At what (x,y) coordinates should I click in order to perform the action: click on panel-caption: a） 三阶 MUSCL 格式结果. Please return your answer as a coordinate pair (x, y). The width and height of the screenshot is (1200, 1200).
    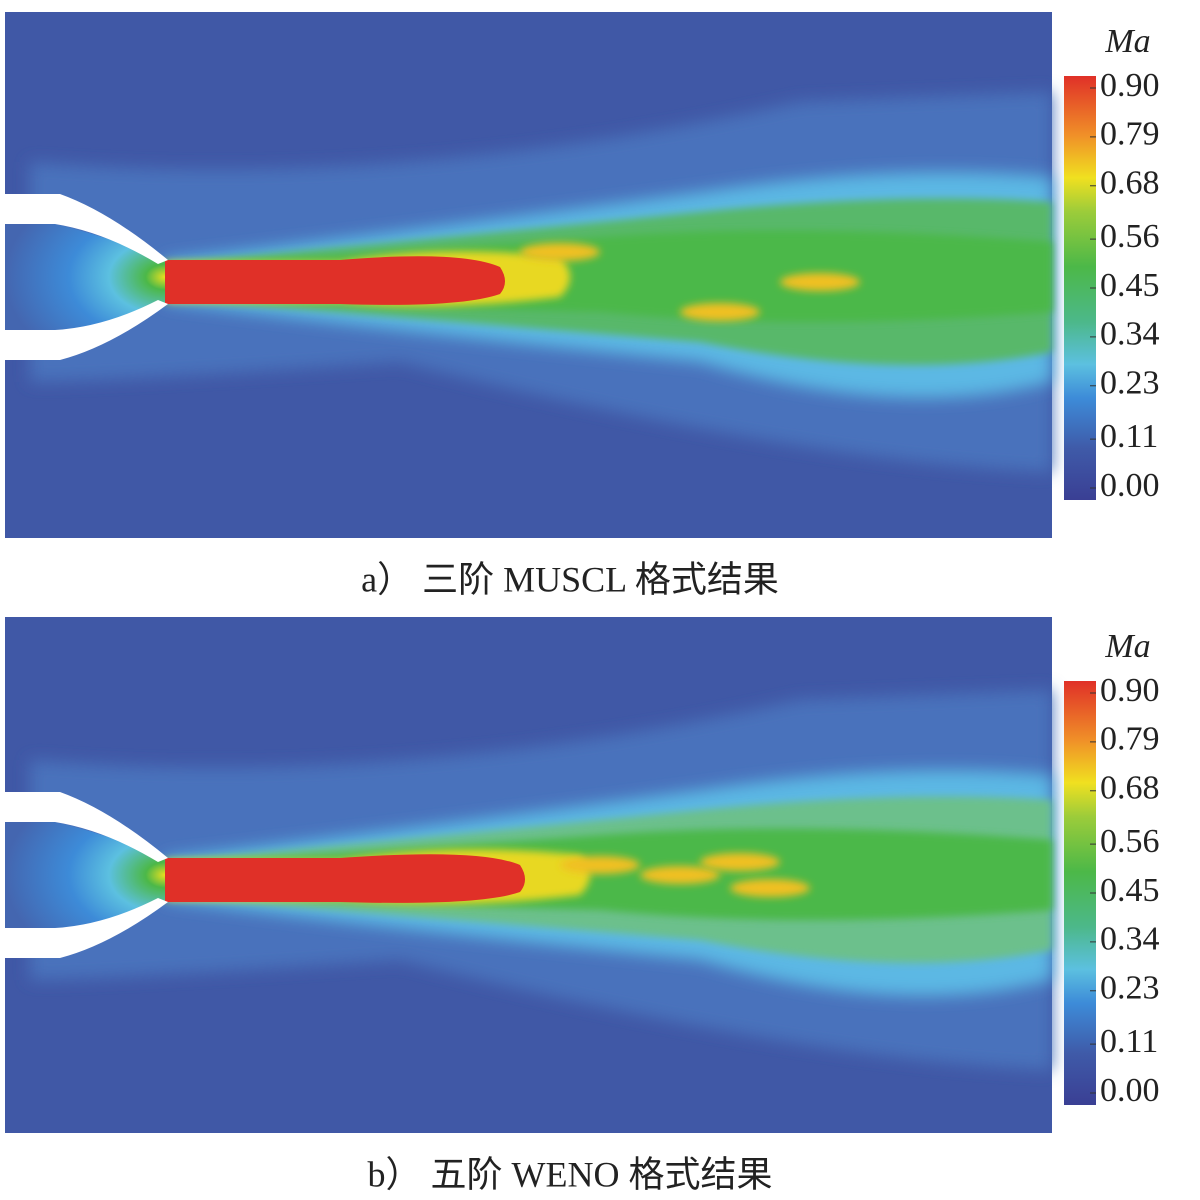
    Looking at the image, I should click on (570, 579).